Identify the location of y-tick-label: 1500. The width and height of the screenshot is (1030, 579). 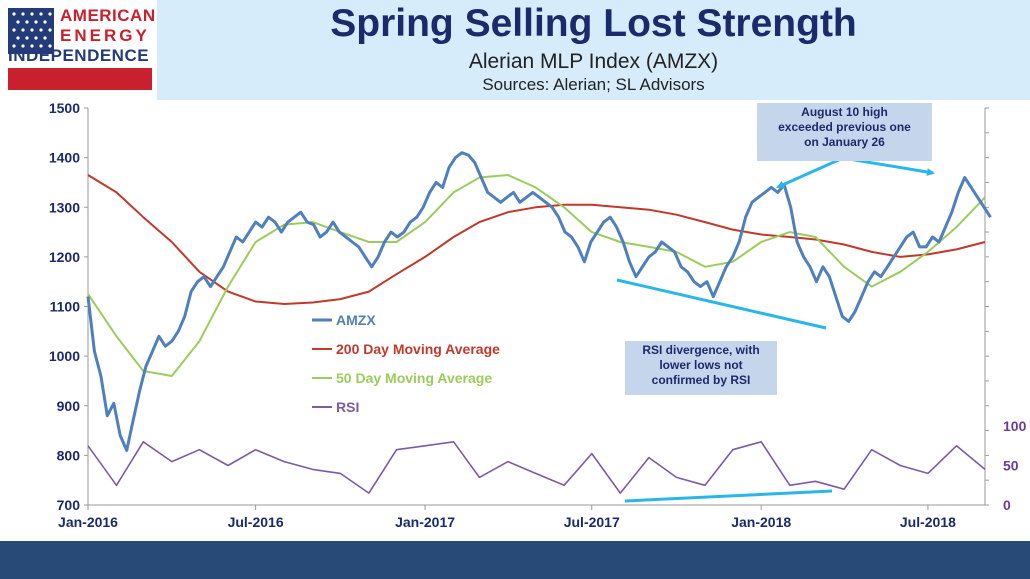
(64, 108).